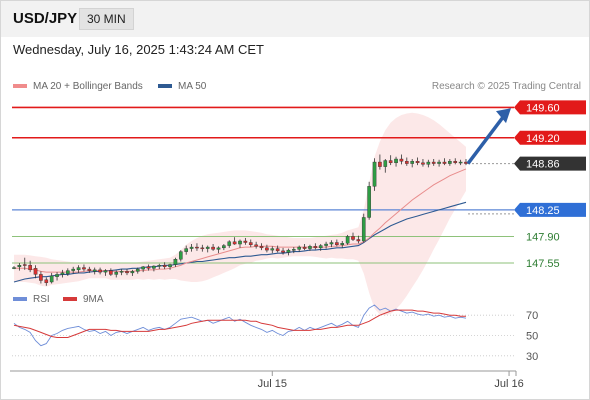 The height and width of the screenshot is (400, 590). I want to click on price-label-resistance-0: 149.60, so click(543, 108).